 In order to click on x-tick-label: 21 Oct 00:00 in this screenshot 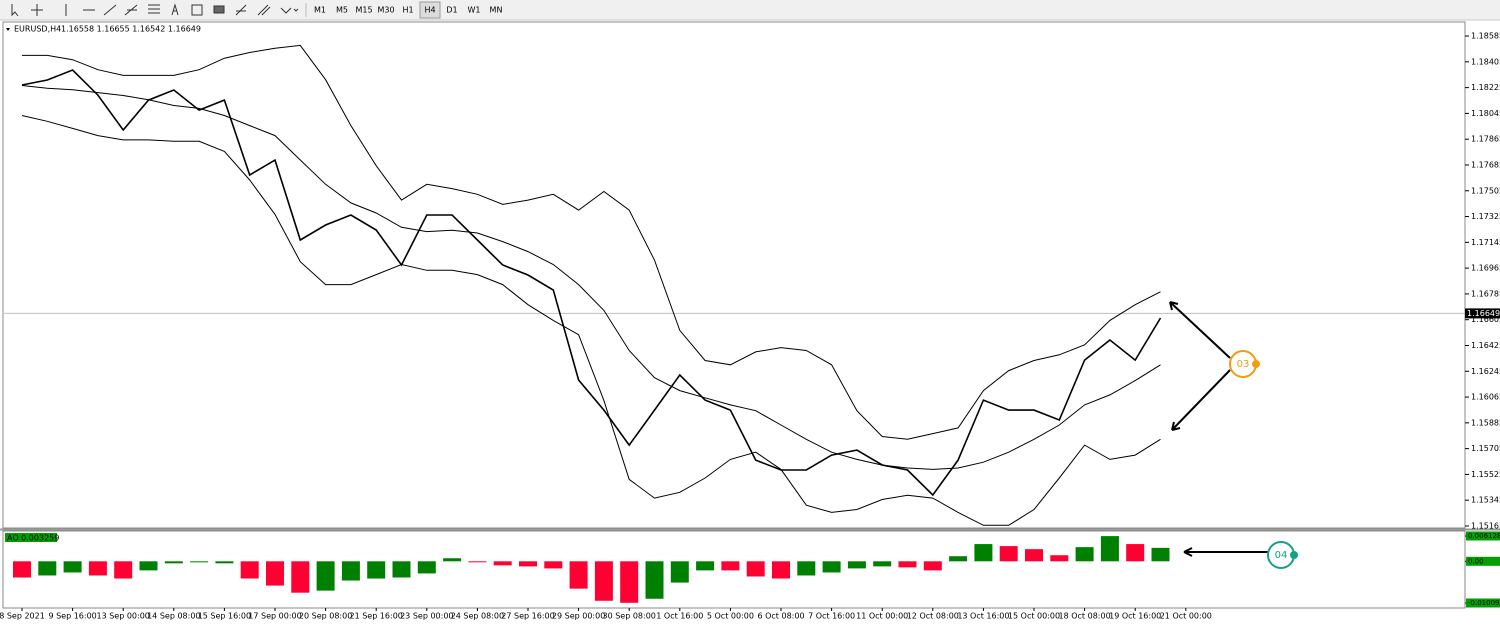, I will do `click(1186, 616)`.